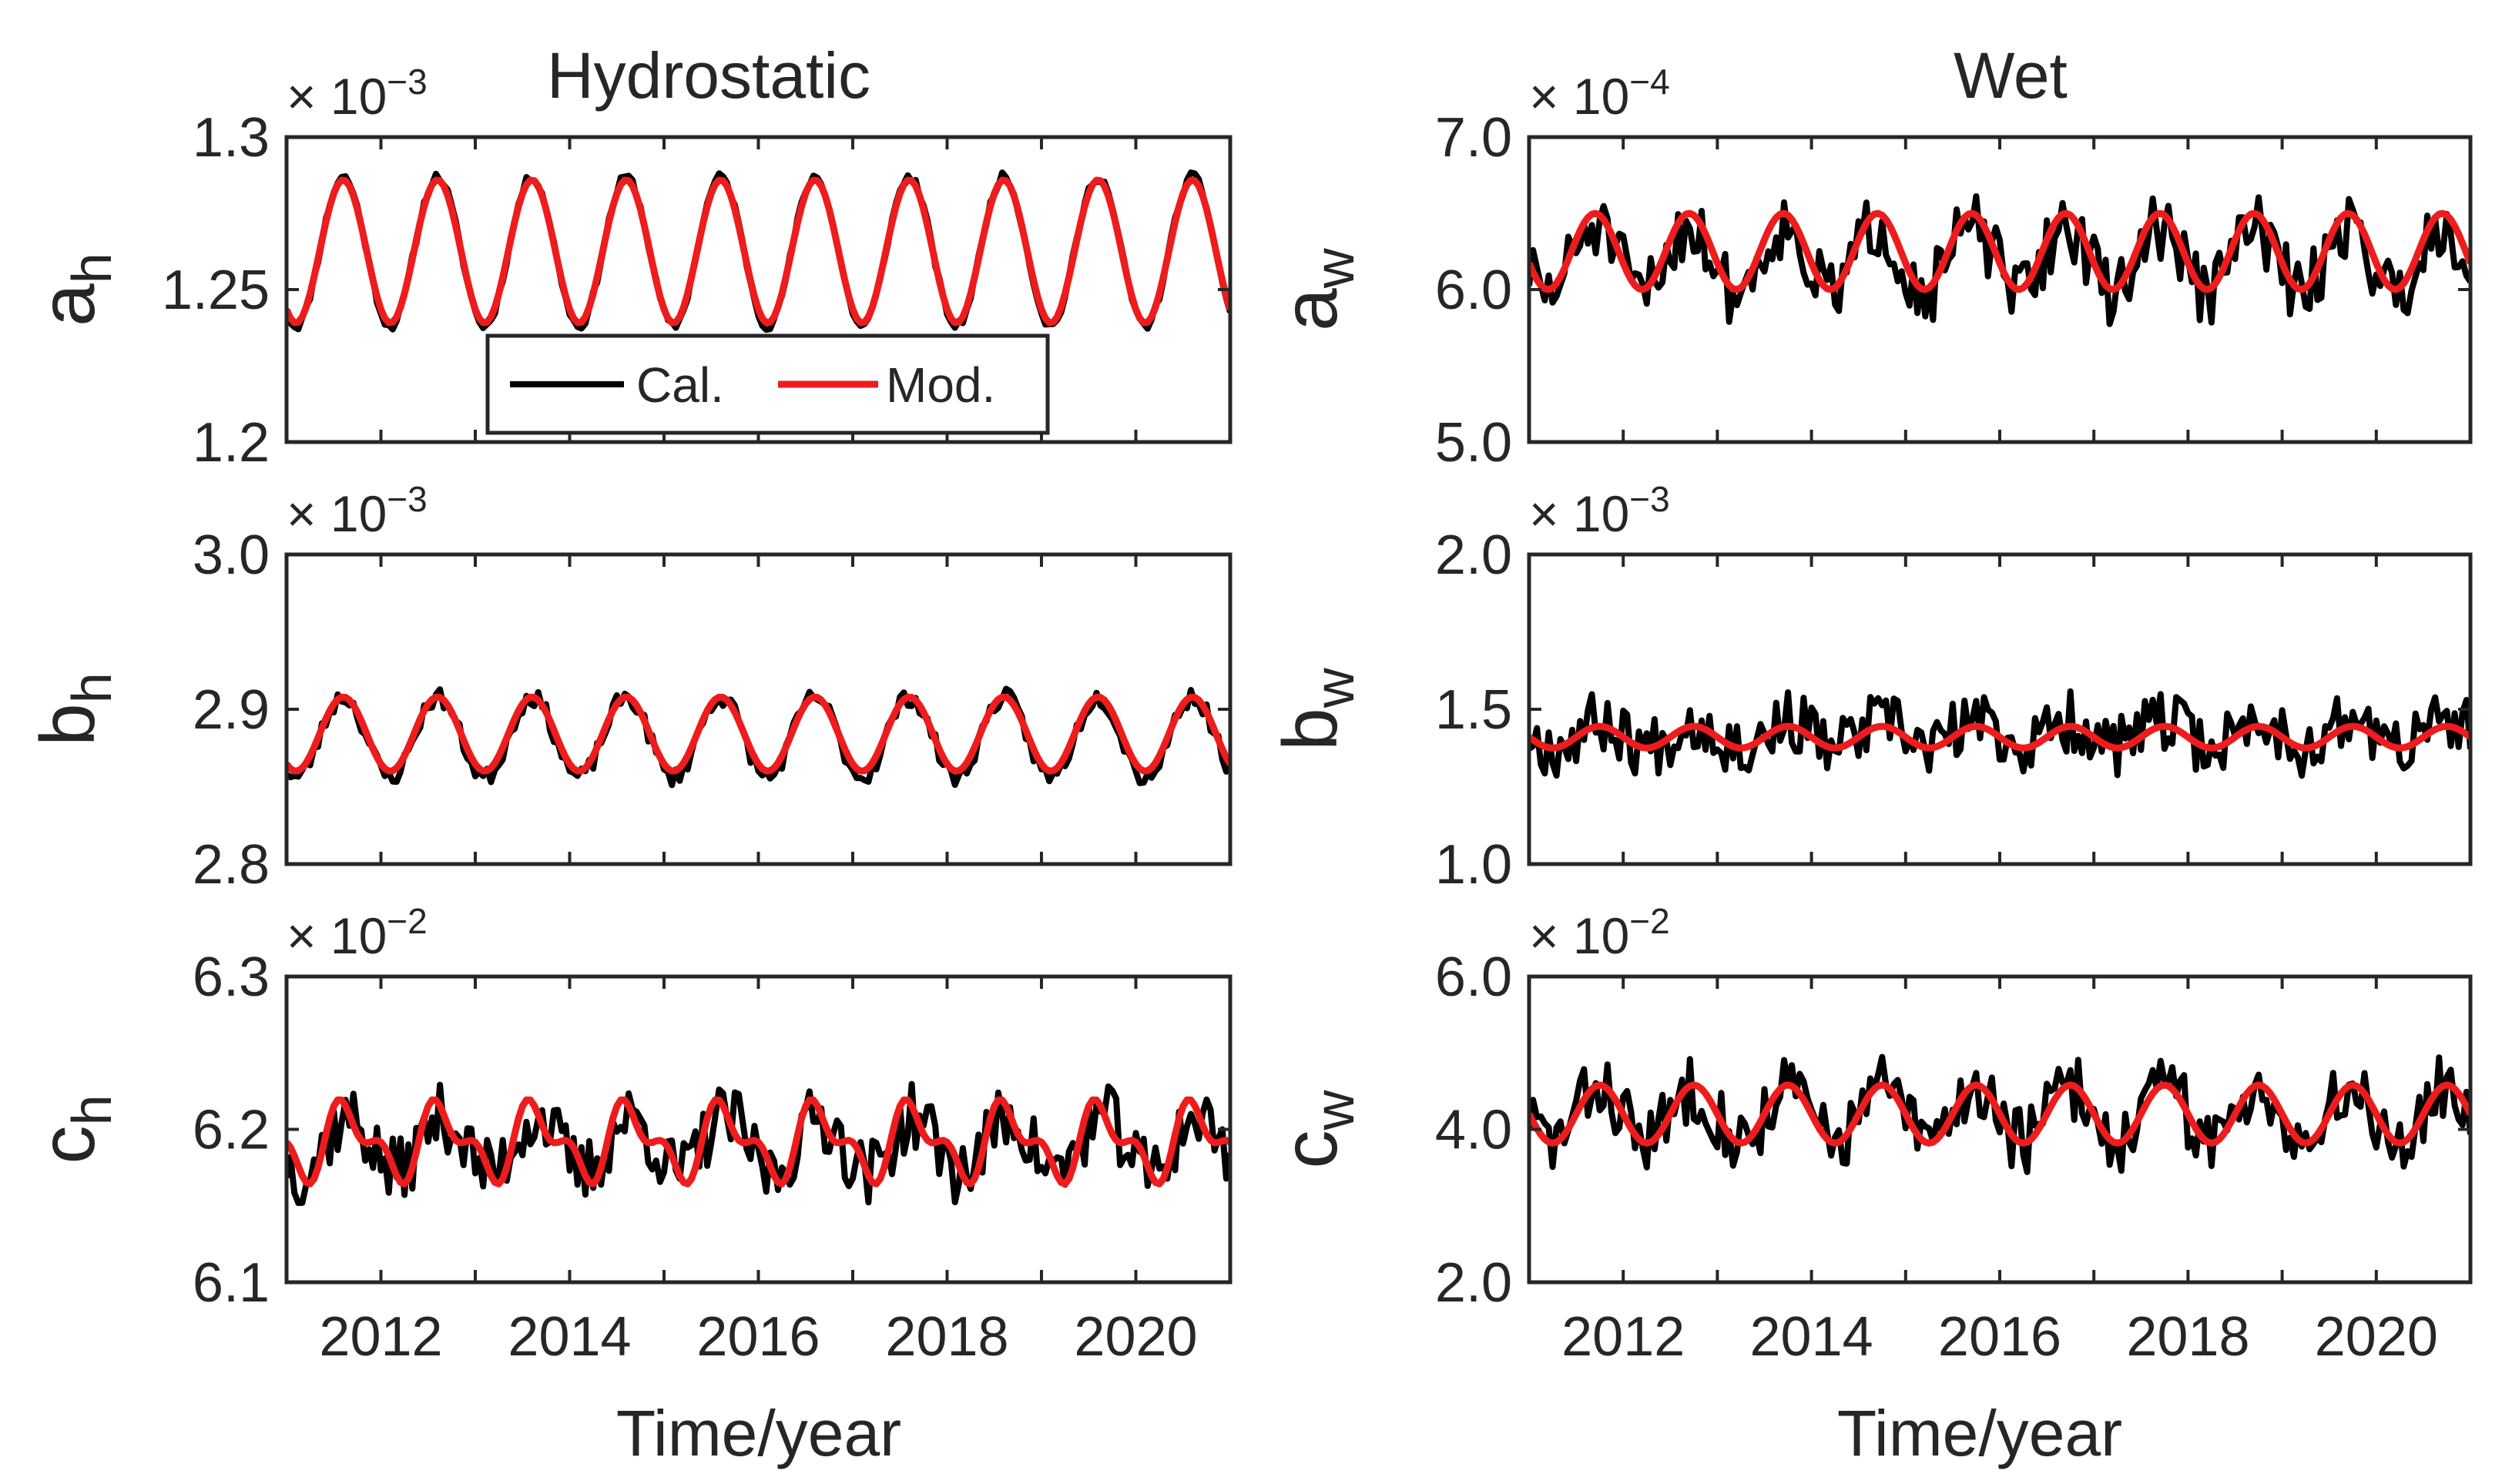  I want to click on aw-y-axis-label-main: a, so click(1310, 309).